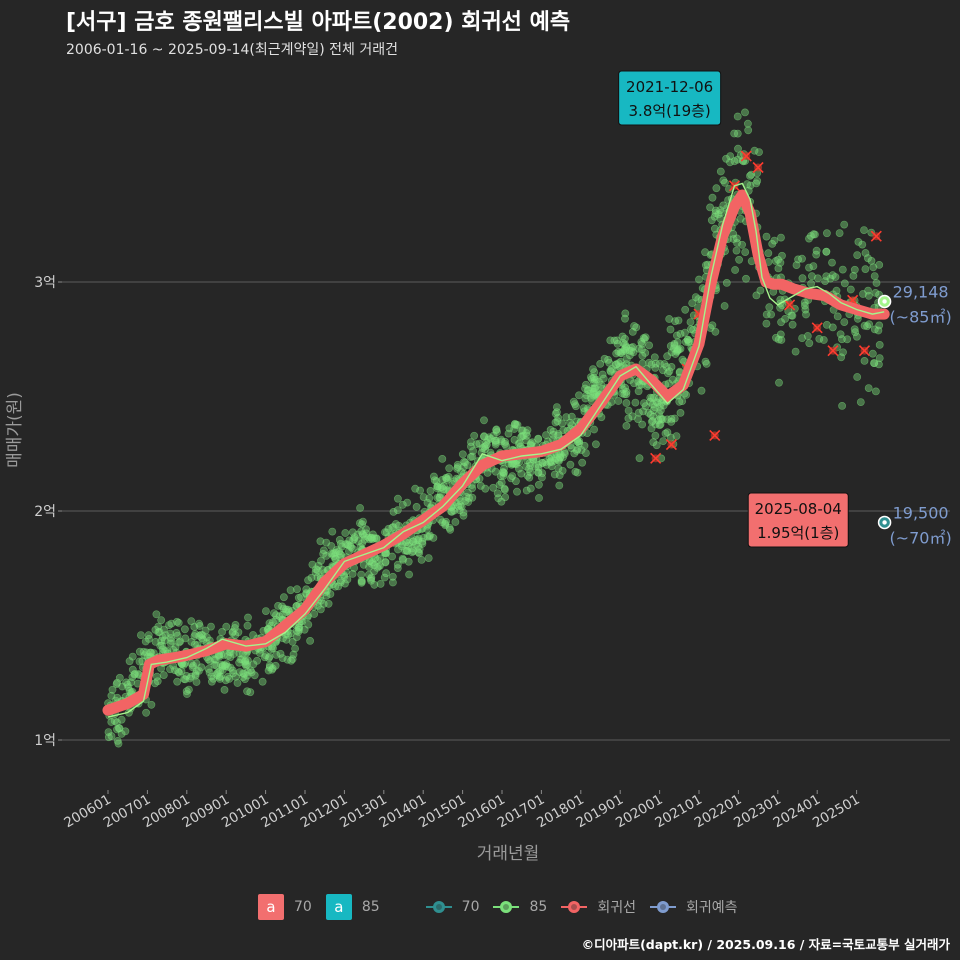  Describe the element at coordinates (798, 533) in the screenshot. I see `annotation-value: 1.95억(1층)` at that location.